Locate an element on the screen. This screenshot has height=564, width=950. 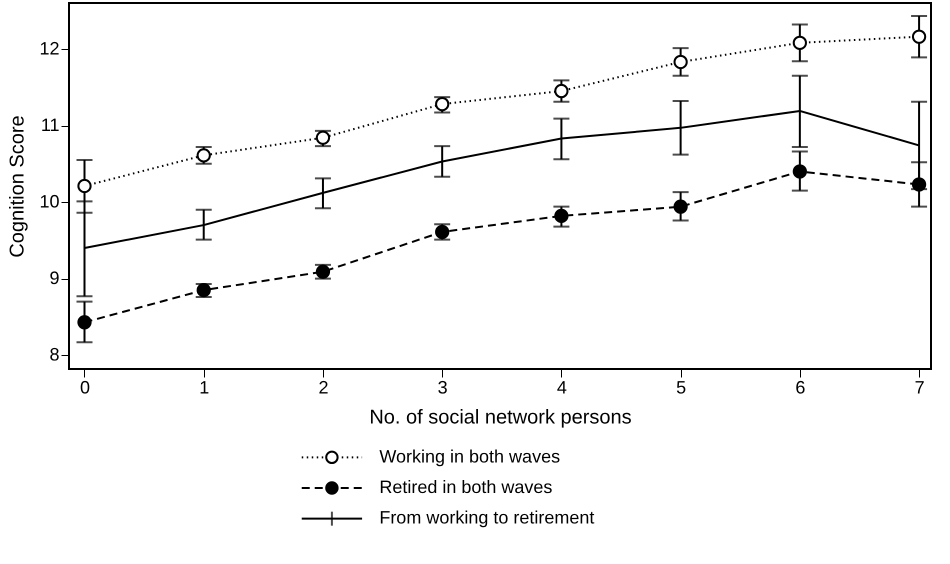
x-tick-label: 7 is located at coordinates (919, 388).